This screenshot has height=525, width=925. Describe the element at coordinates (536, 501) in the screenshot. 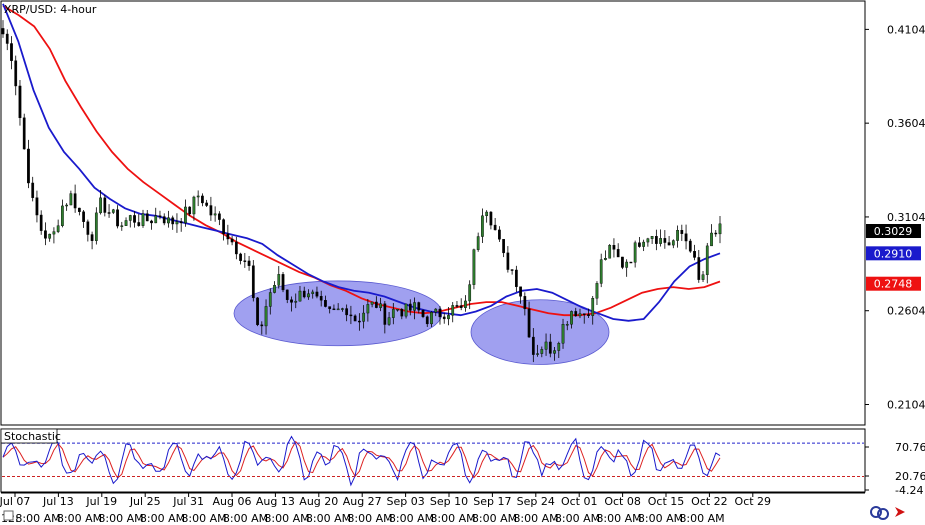

I see `date-label: Sep 24` at that location.